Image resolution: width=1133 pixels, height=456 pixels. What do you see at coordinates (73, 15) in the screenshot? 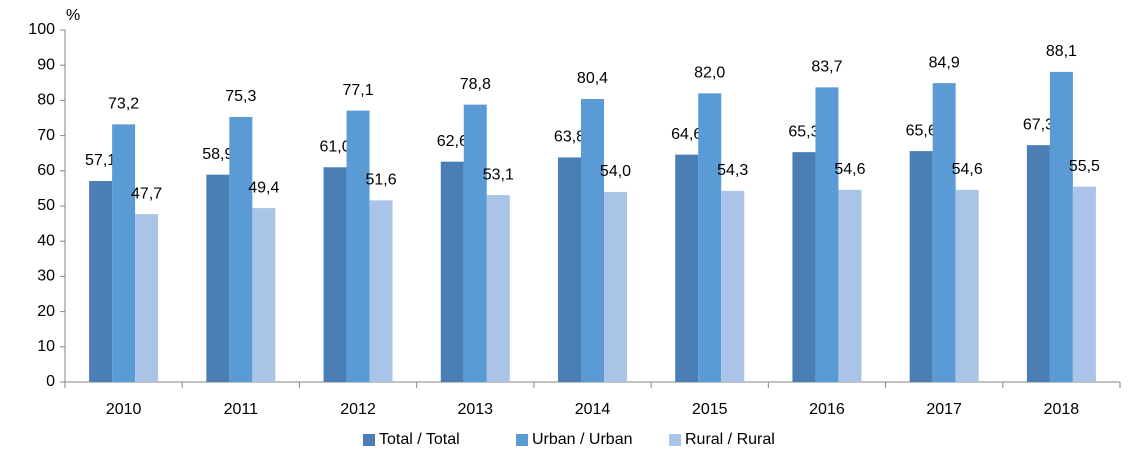
I see `y-axis-unit: %` at bounding box center [73, 15].